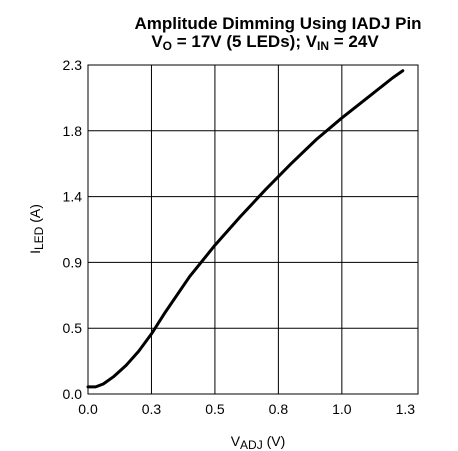 This screenshot has height=451, width=458. I want to click on y-tick-label: 2.3, so click(73, 65).